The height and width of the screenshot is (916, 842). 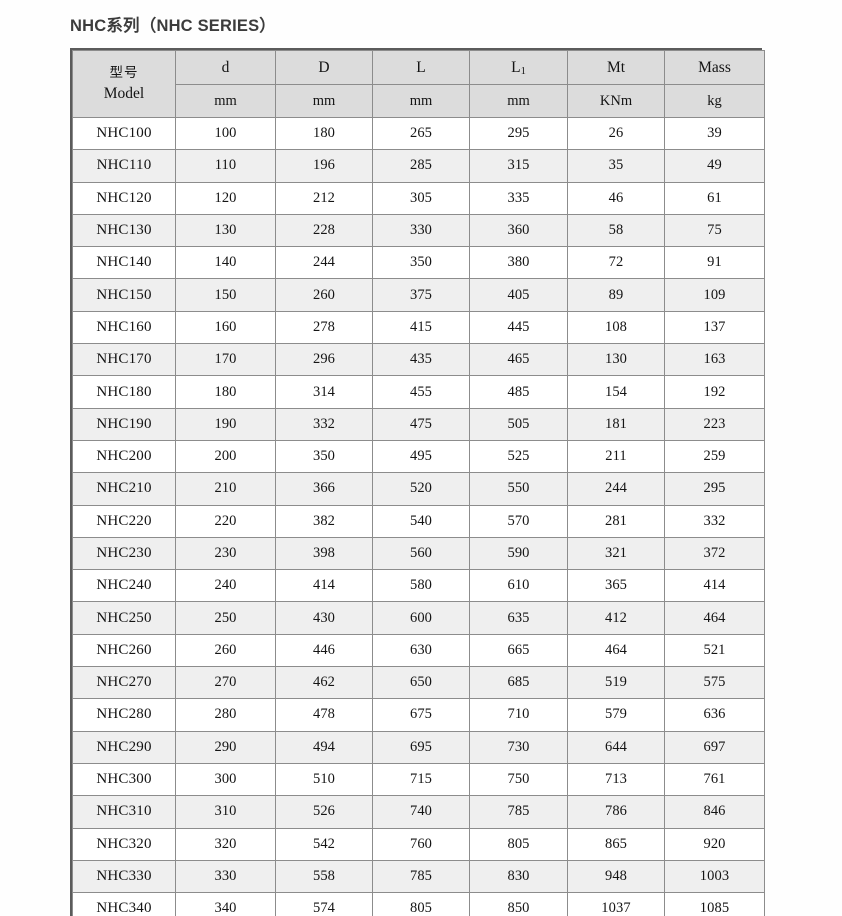 What do you see at coordinates (518, 747) in the screenshot?
I see `cell-length-1: 730` at bounding box center [518, 747].